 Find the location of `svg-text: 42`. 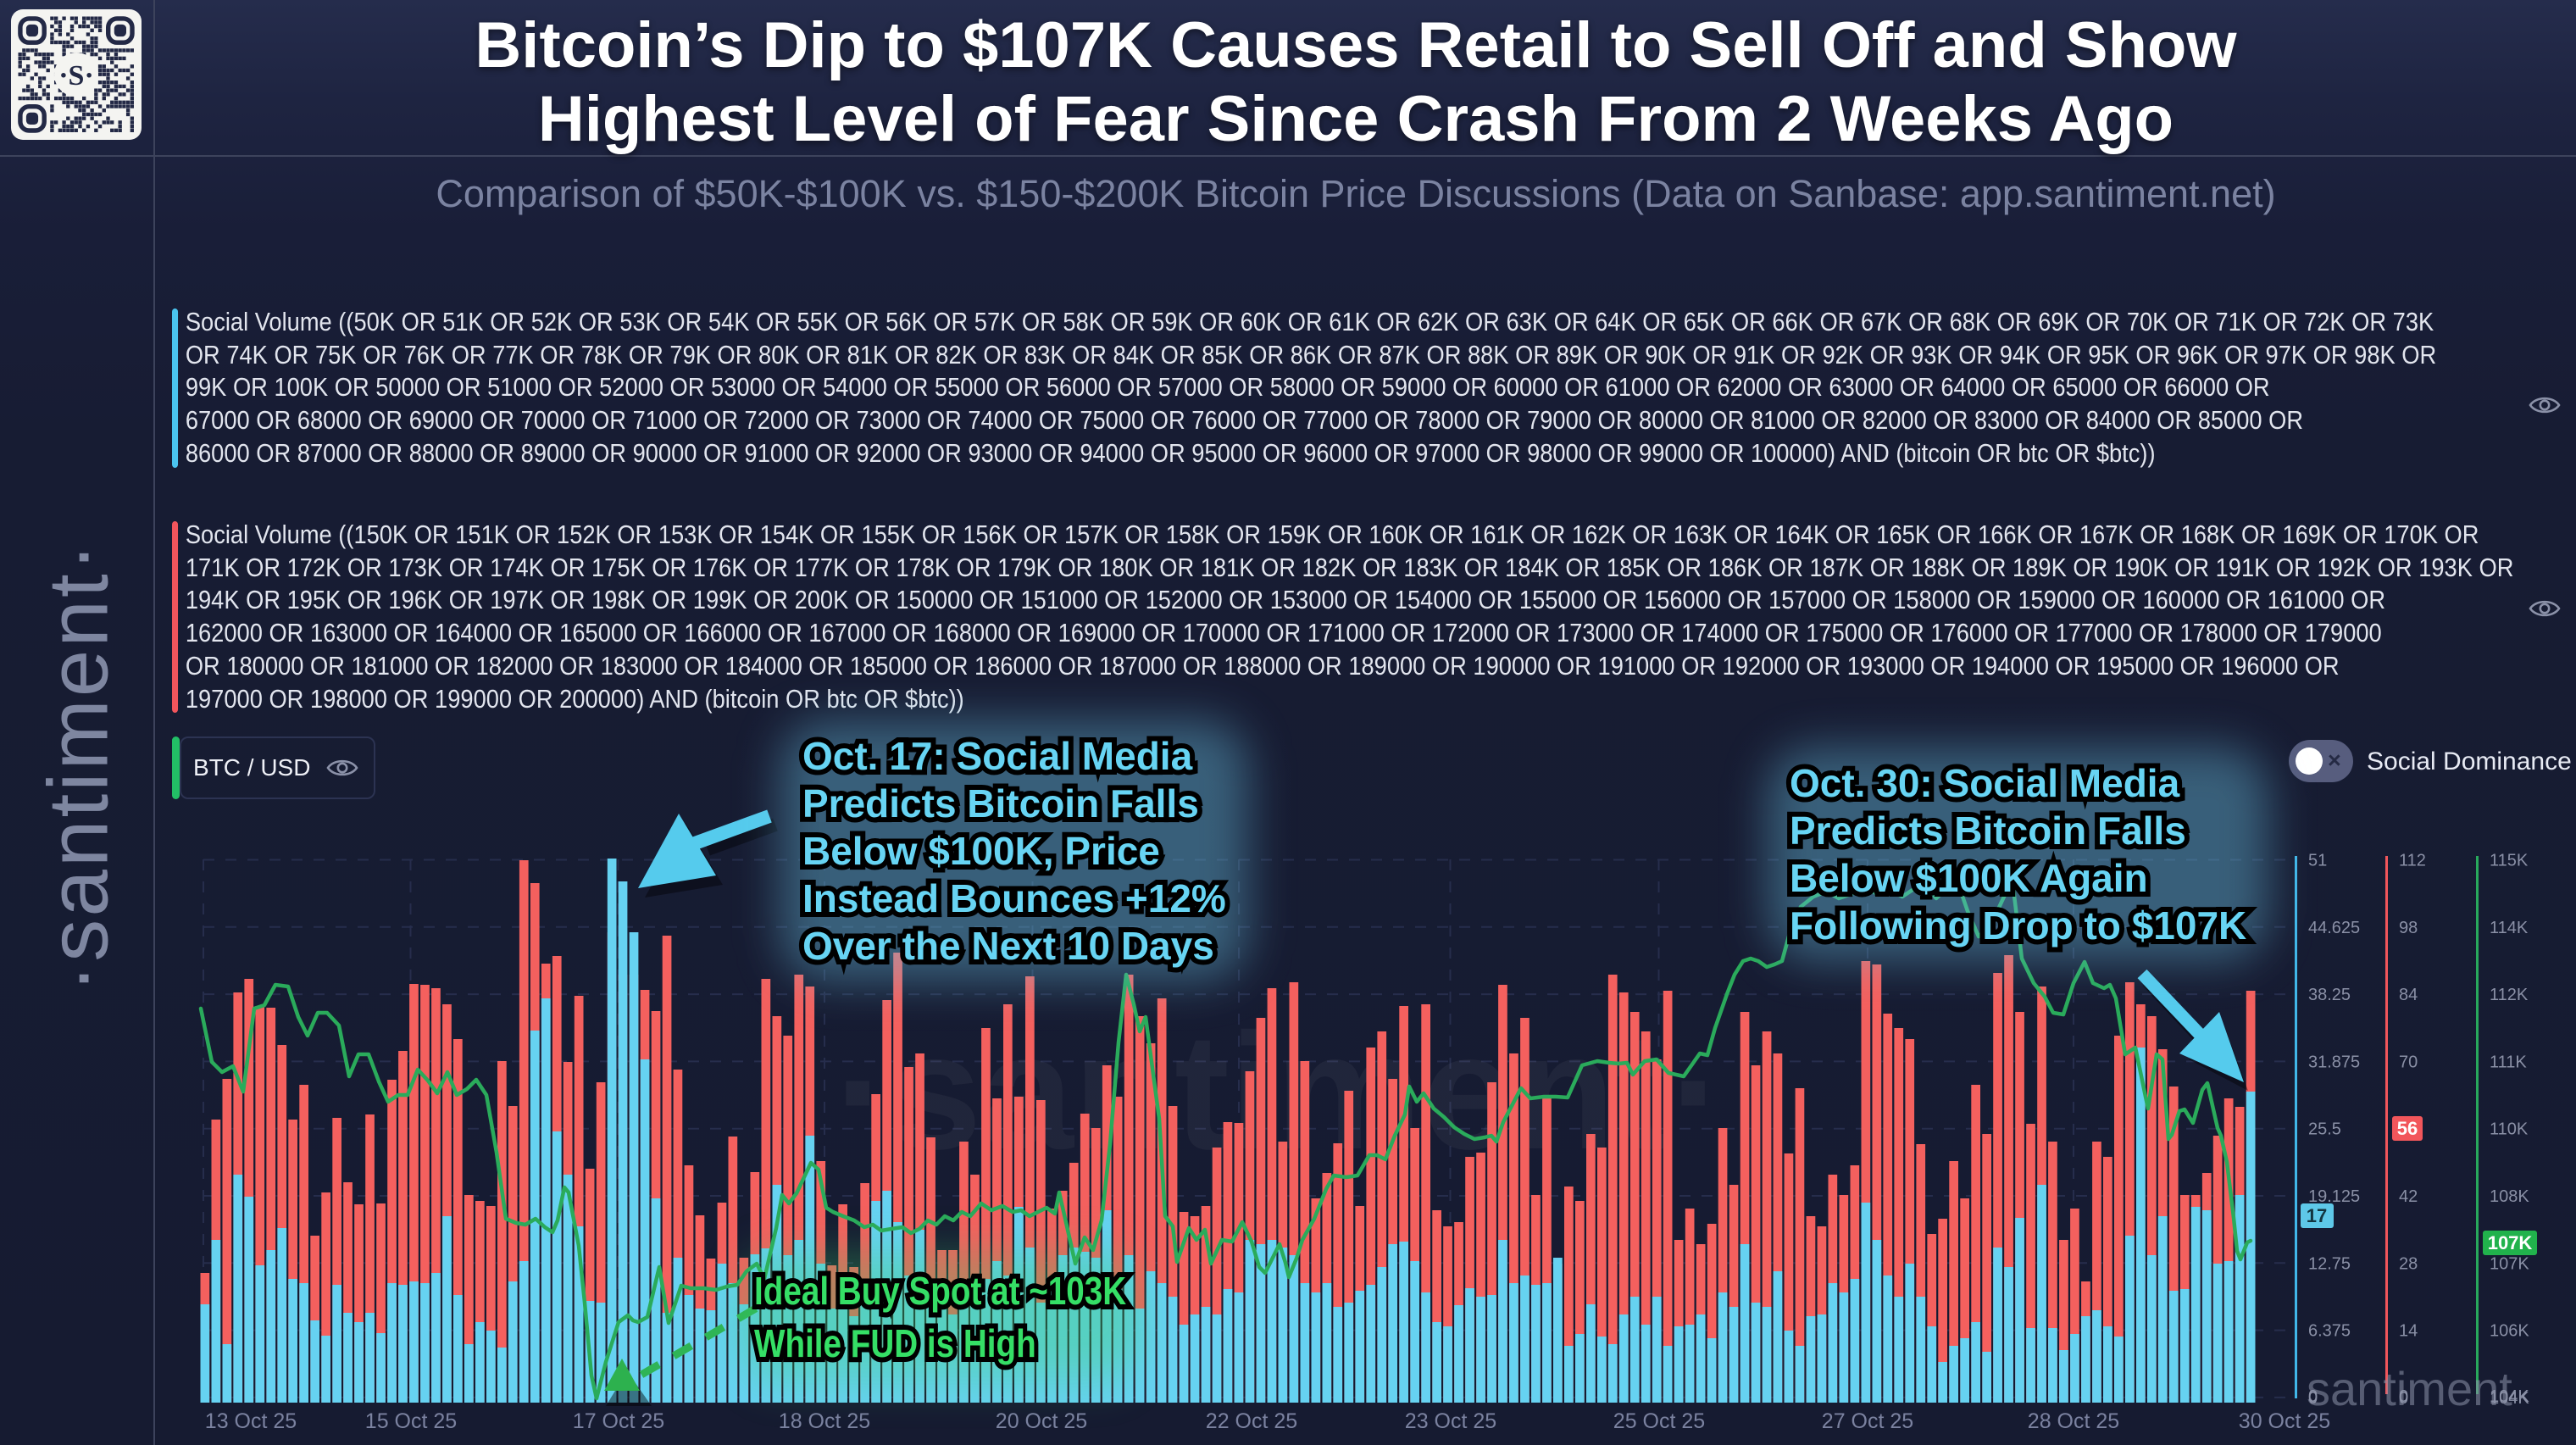

svg-text: 42 is located at coordinates (2408, 1196).